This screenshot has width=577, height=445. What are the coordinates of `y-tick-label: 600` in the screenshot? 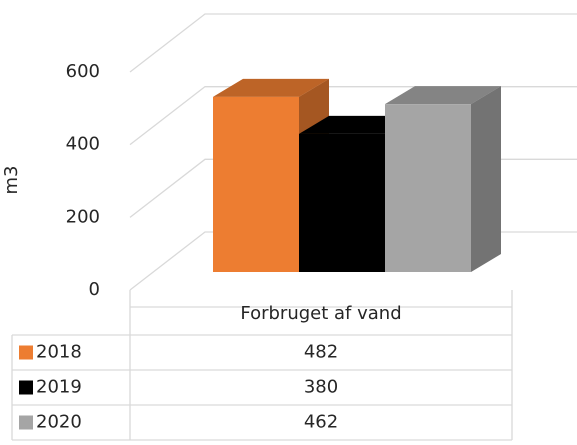 It's located at (83, 71).